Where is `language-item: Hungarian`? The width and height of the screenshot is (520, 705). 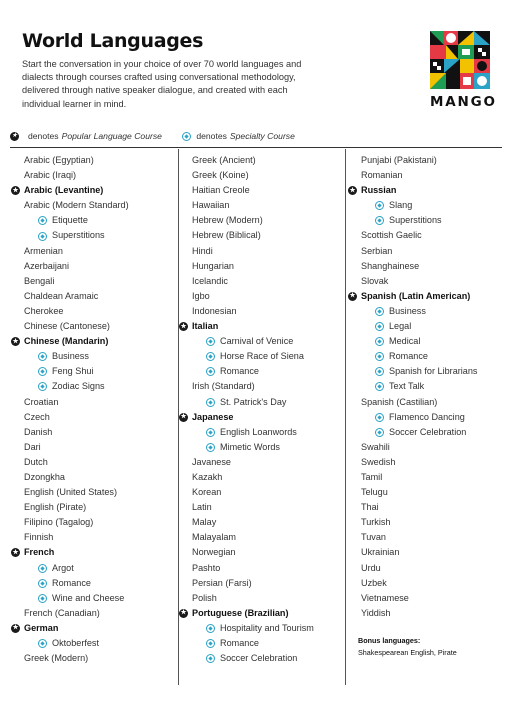 language-item: Hungarian is located at coordinates (253, 266).